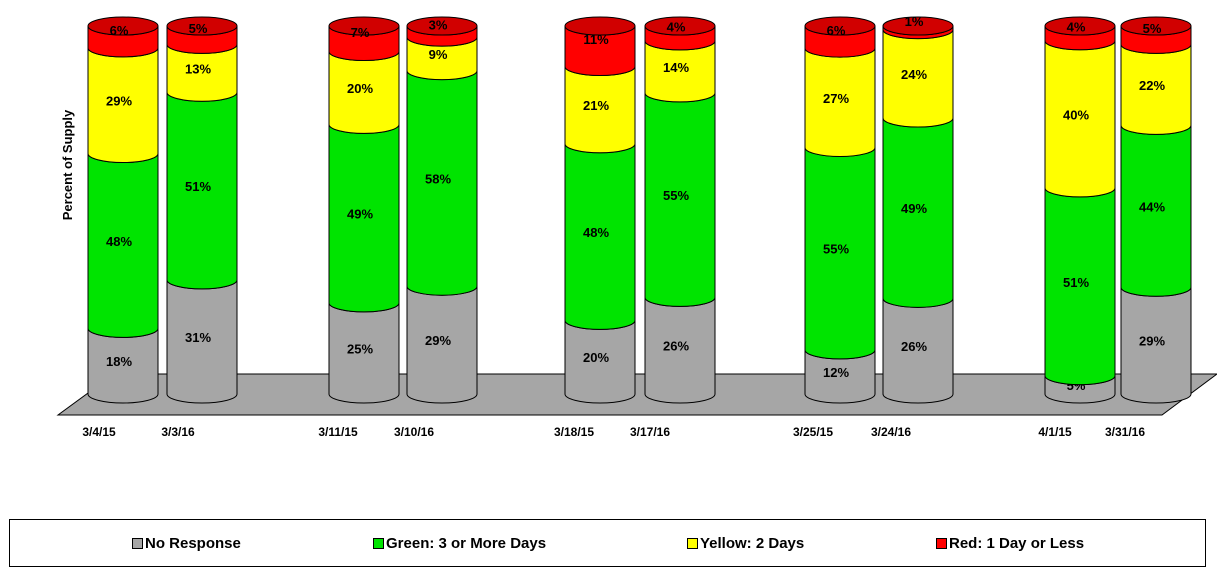  Describe the element at coordinates (600, 210) in the screenshot. I see `bar-stack: 20% 48% 21% 11%` at that location.